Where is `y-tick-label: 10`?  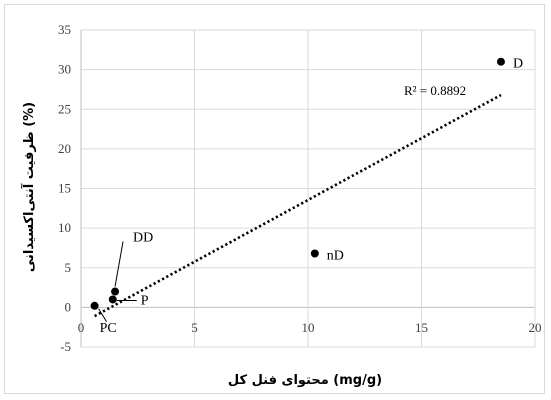
y-tick-label: 10 is located at coordinates (64, 227).